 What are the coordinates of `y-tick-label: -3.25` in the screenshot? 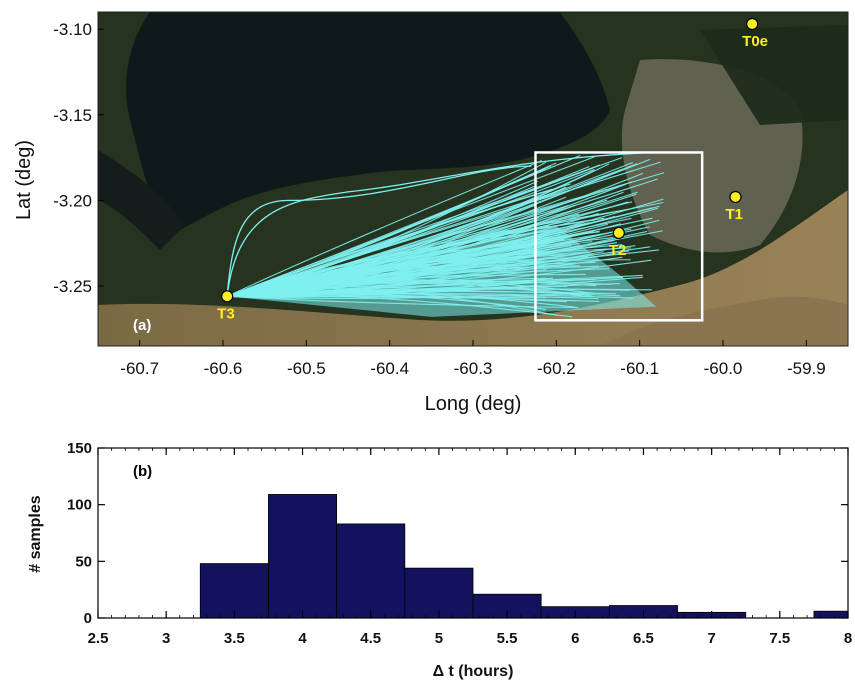 It's located at (72, 286).